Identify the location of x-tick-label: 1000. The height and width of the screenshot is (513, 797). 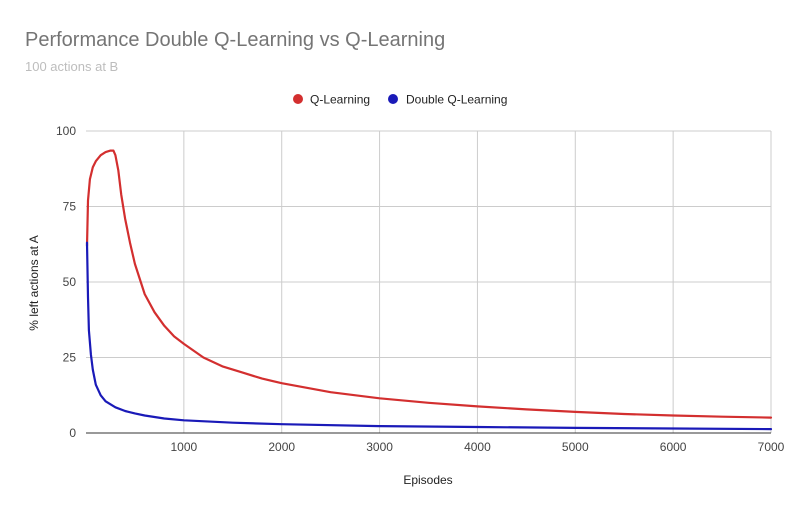
(184, 447).